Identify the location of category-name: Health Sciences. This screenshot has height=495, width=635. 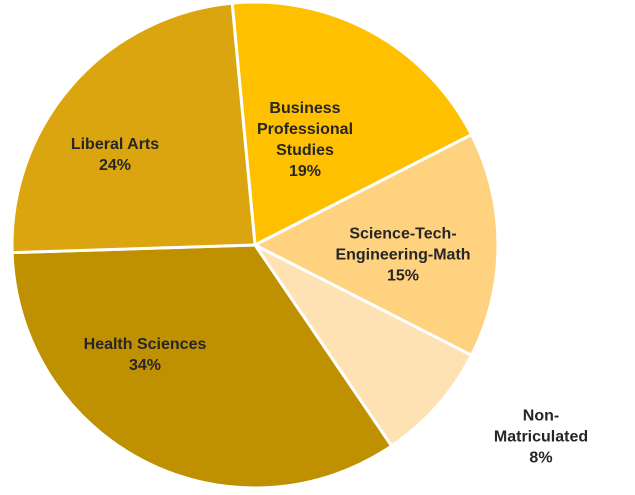
(145, 344).